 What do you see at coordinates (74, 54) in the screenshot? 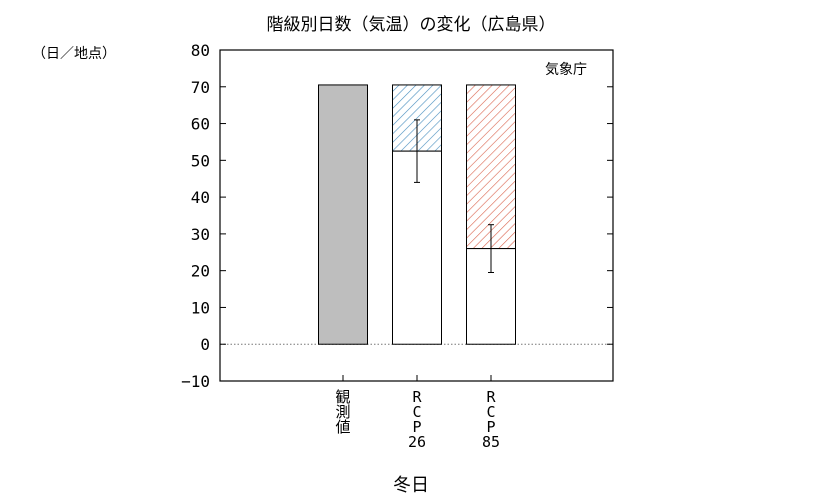
I see `y-axis-label: （日／地点）` at bounding box center [74, 54].